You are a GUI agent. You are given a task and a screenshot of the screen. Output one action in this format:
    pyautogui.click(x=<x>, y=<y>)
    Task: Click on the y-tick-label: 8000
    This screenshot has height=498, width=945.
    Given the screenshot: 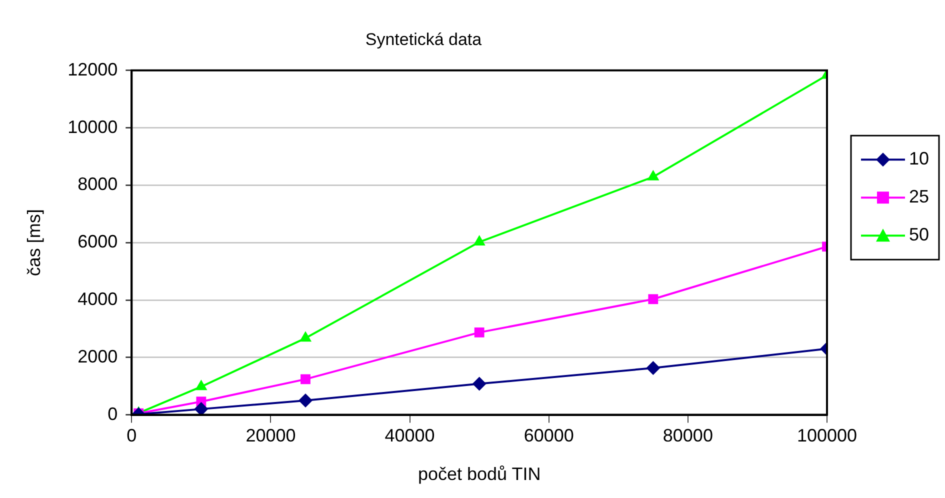 What is the action you would take?
    pyautogui.click(x=98, y=184)
    